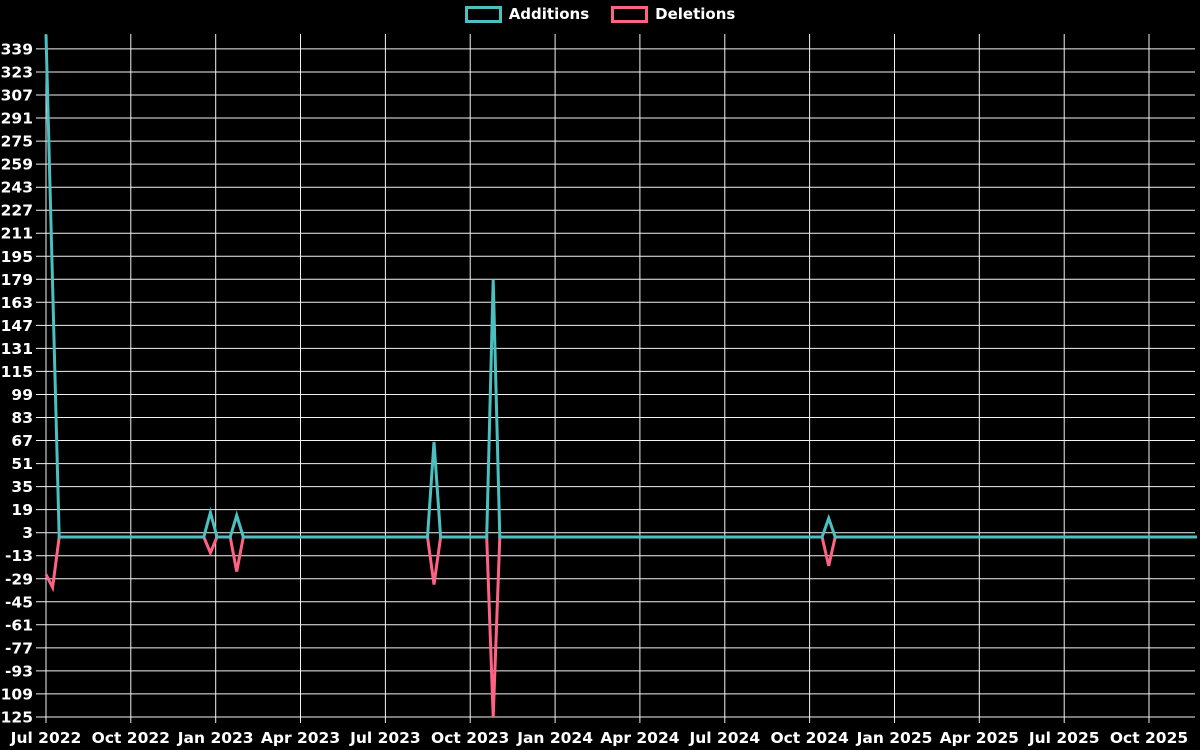 The width and height of the screenshot is (1200, 750). I want to click on x-tick-label: Oct 2025, so click(1149, 738).